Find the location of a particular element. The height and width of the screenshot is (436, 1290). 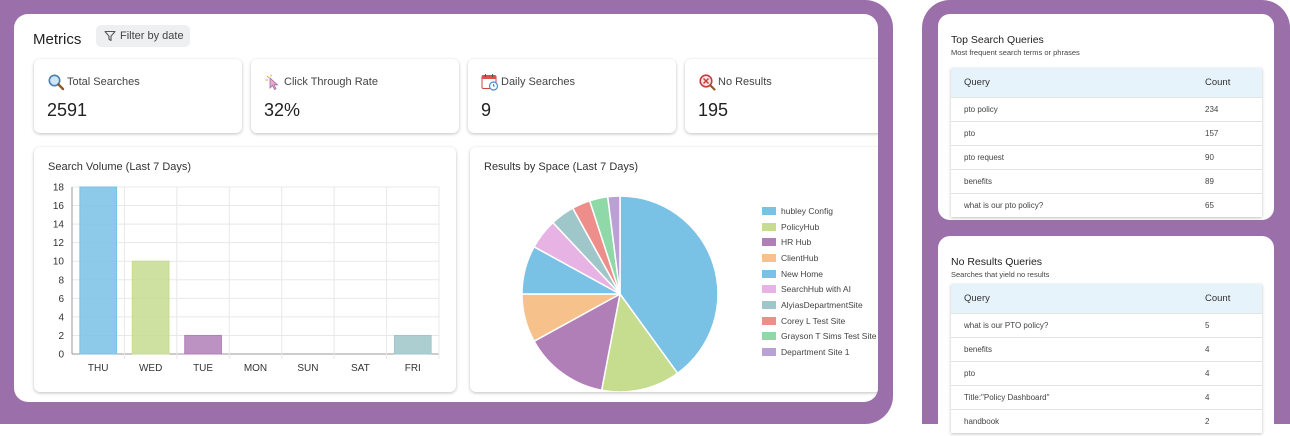

count-cell: 65 is located at coordinates (1209, 205).